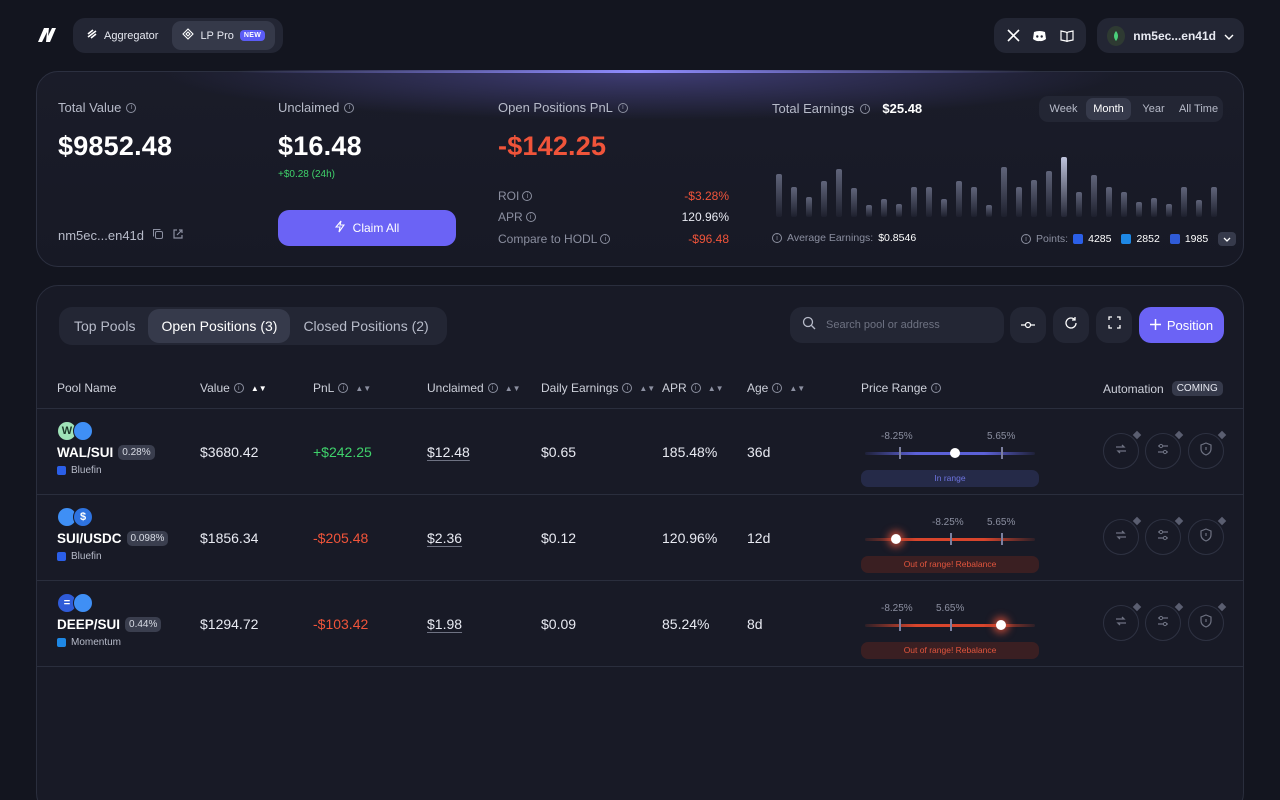  Describe the element at coordinates (448, 452) in the screenshot. I see `cell-unclaimed: $12.48` at that location.